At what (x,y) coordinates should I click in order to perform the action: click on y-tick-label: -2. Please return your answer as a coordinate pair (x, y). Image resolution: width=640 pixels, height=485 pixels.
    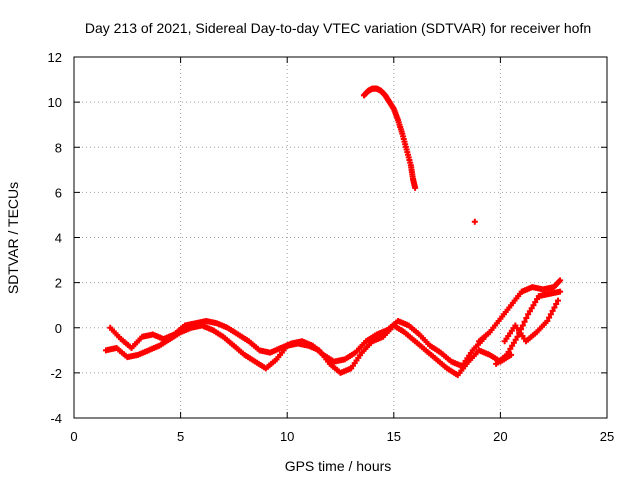
    Looking at the image, I should click on (56, 373).